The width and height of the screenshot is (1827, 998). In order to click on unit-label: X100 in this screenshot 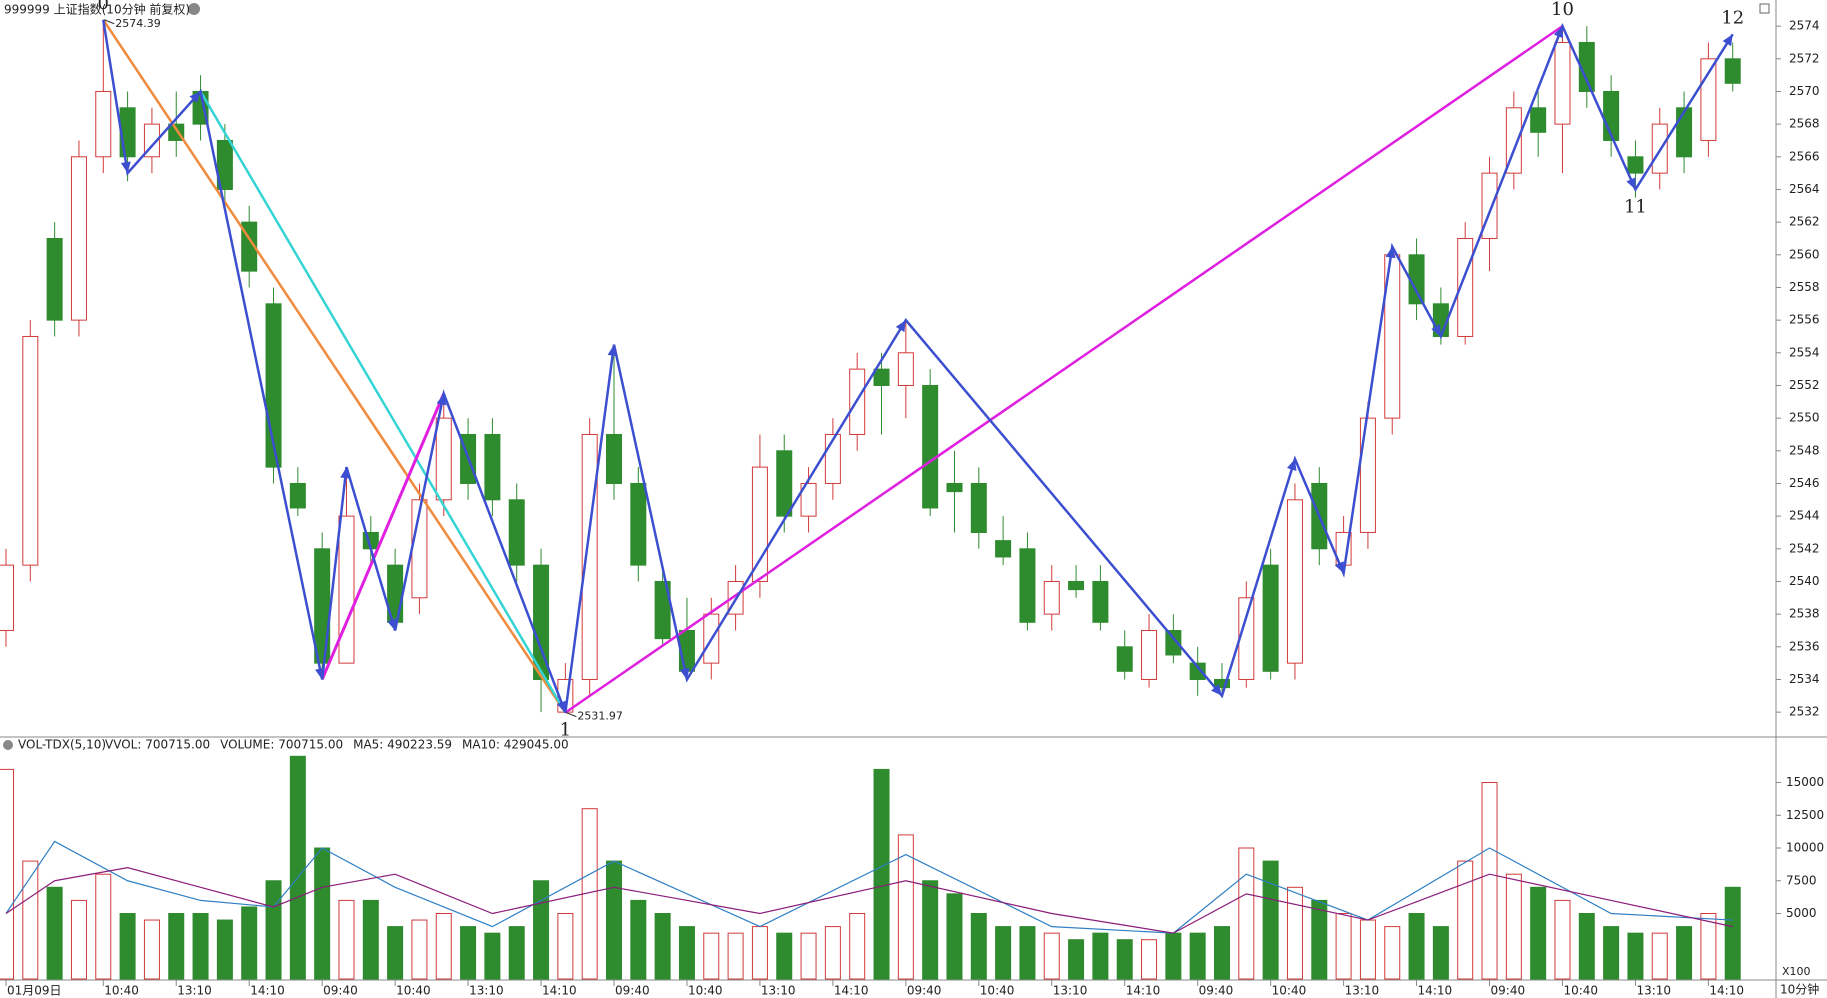, I will do `click(1796, 971)`.